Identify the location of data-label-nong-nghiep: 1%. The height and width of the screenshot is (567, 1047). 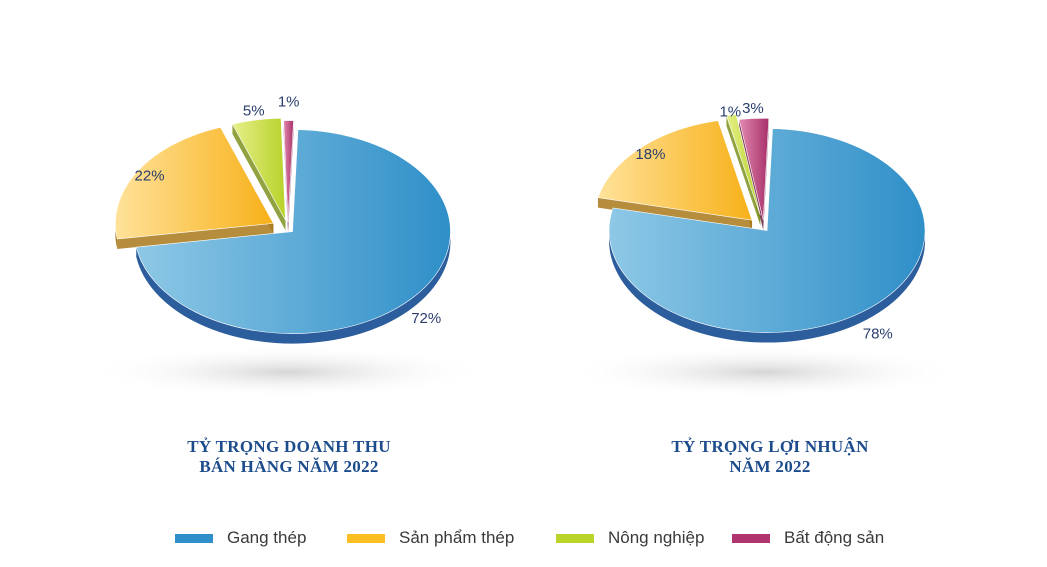
(730, 112).